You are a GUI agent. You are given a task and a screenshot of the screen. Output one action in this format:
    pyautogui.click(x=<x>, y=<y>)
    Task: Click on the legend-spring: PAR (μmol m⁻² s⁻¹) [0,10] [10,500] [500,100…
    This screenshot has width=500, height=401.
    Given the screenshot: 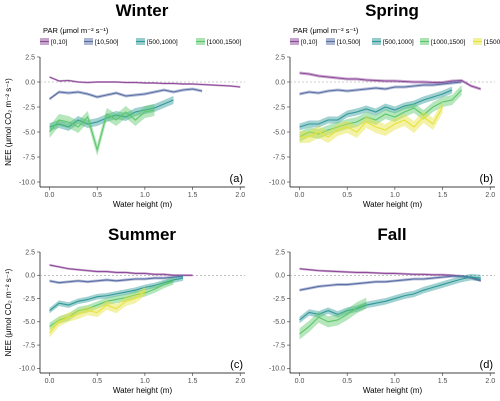 What is the action you would take?
    pyautogui.click(x=395, y=36)
    